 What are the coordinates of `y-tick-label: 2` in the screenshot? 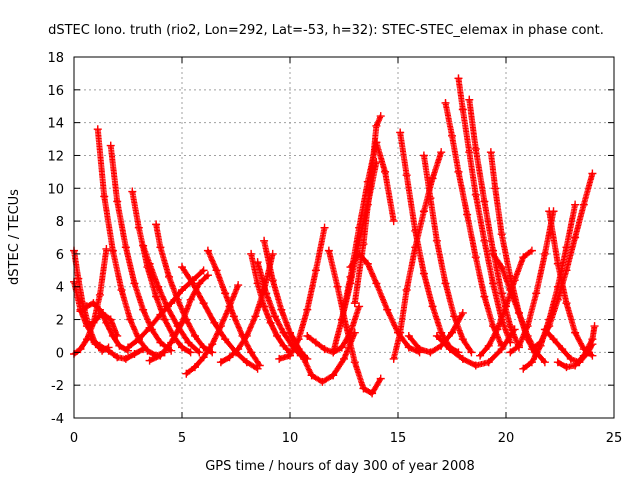 It's located at (60, 321).